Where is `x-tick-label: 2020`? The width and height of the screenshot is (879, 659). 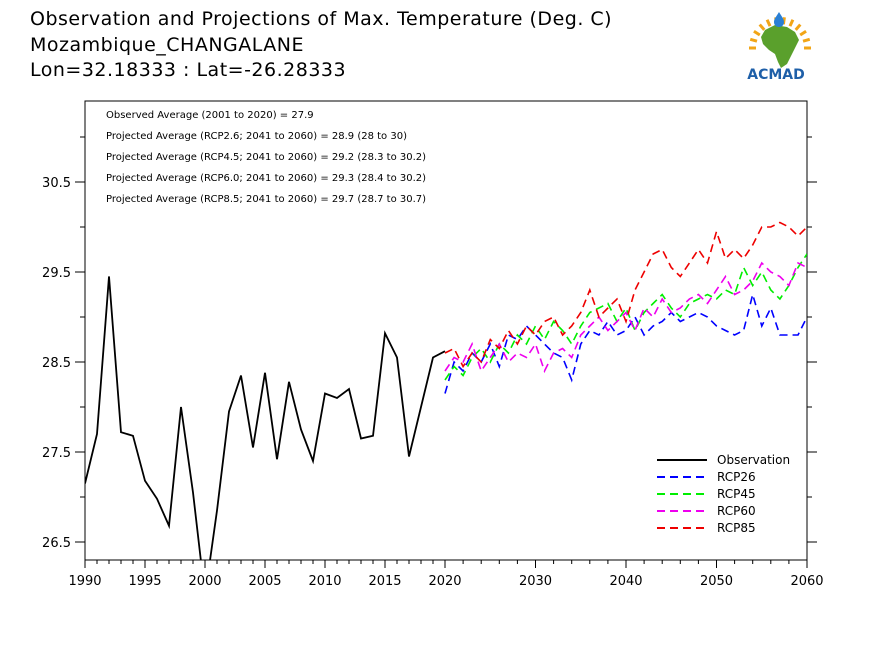
x-tick-label: 2020 is located at coordinates (444, 581).